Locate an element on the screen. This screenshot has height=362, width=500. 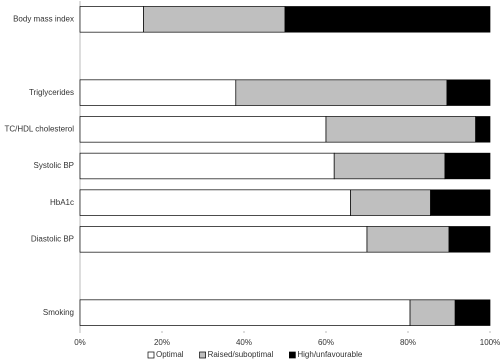
y-tick-label: Triglycerides is located at coordinates (51, 92).